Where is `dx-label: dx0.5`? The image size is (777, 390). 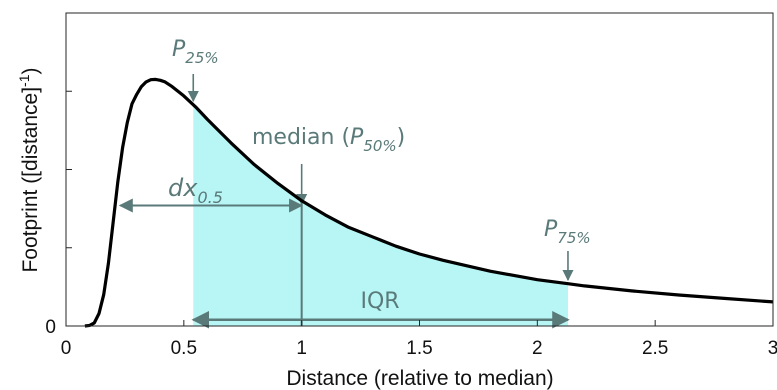
dx-label: dx0.5 is located at coordinates (195, 190).